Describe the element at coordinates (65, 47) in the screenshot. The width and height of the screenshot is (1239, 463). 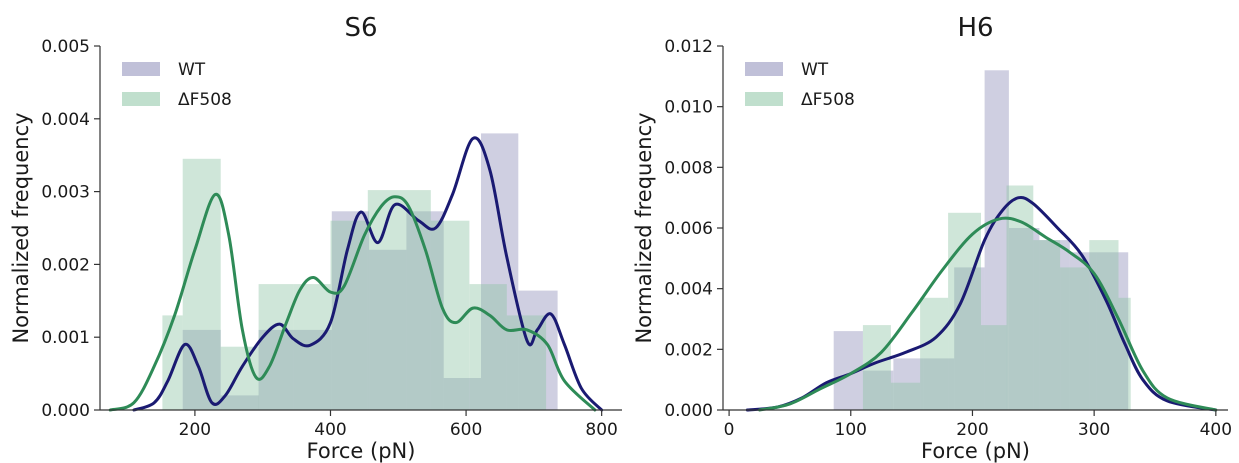
I see `y-tick-label: 0.005` at that location.